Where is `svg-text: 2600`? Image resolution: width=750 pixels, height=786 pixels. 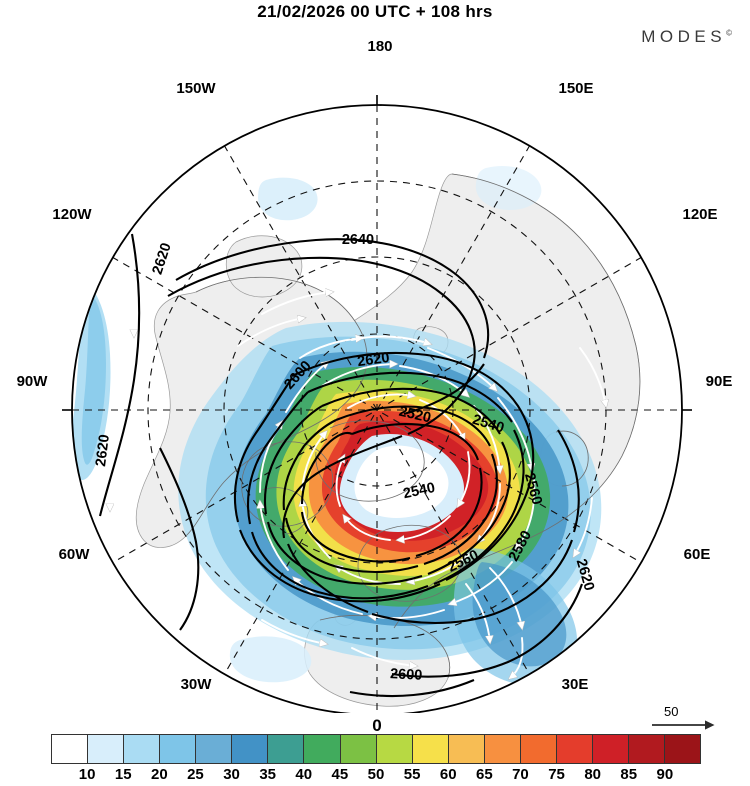
svg-text: 2600 is located at coordinates (406, 675).